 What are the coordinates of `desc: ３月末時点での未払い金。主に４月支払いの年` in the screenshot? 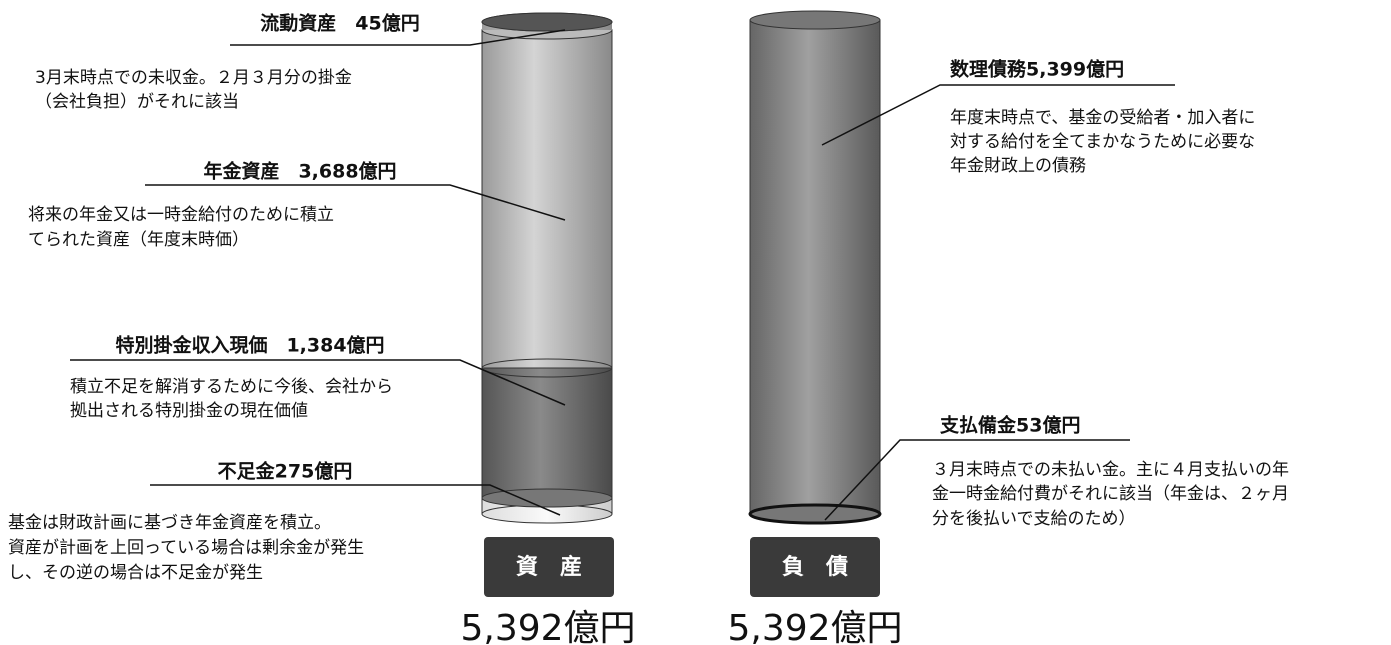 It's located at (1110, 470).